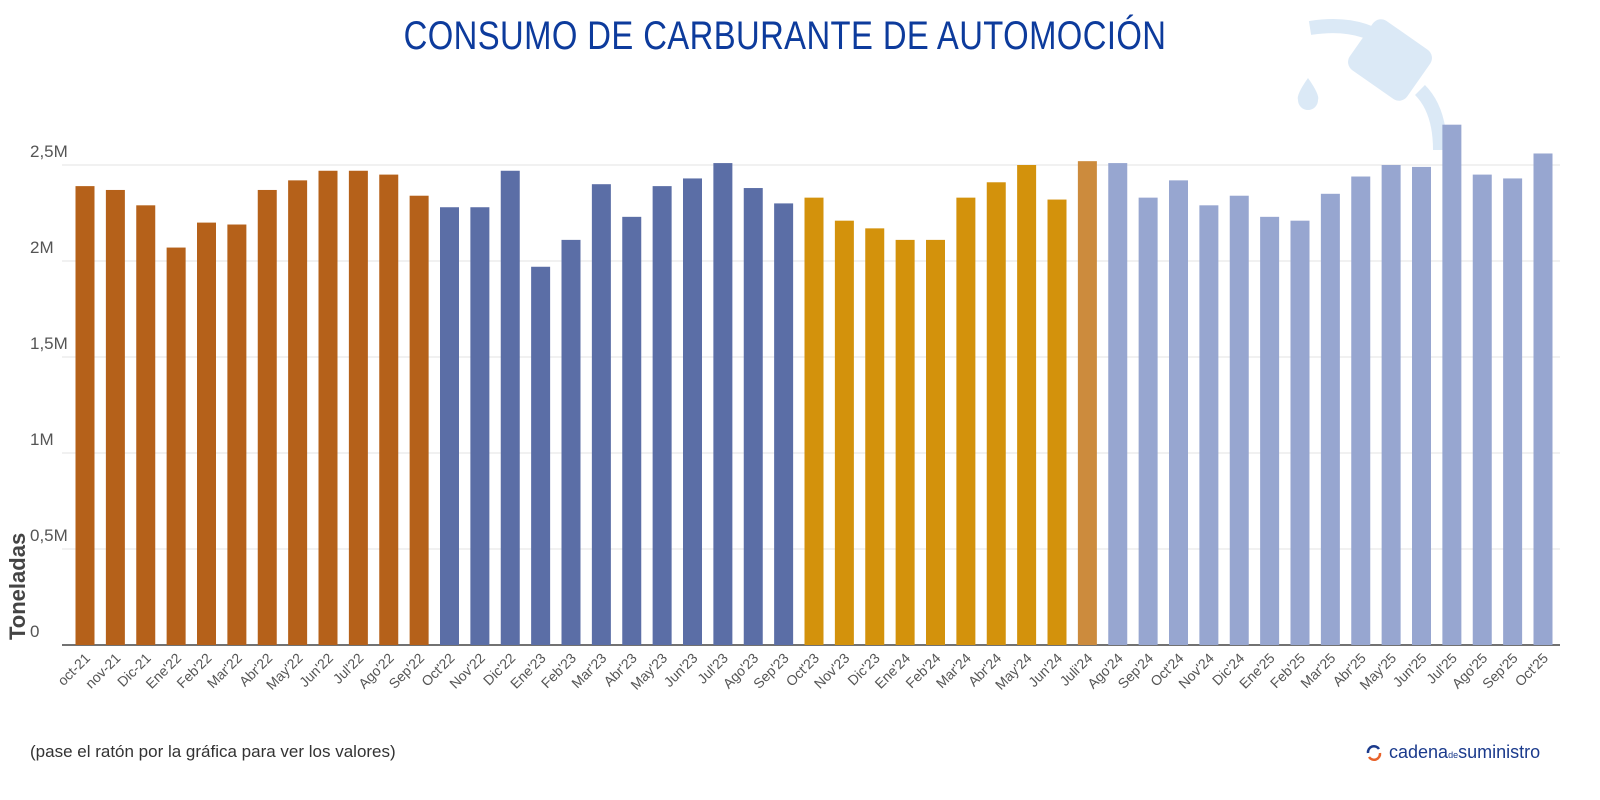 The width and height of the screenshot is (1600, 800). Describe the element at coordinates (1500, 671) in the screenshot. I see `x-tick-label: Sep'25` at that location.